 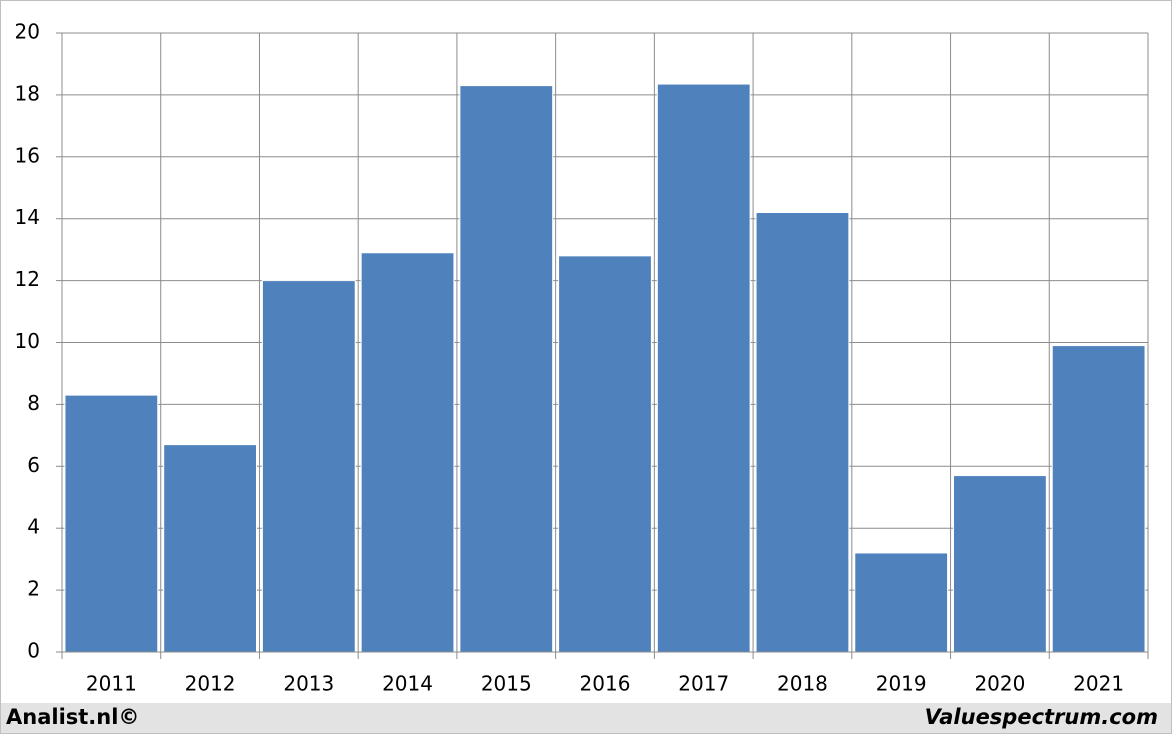 I want to click on x-tick-label: 2021, so click(x=1098, y=684).